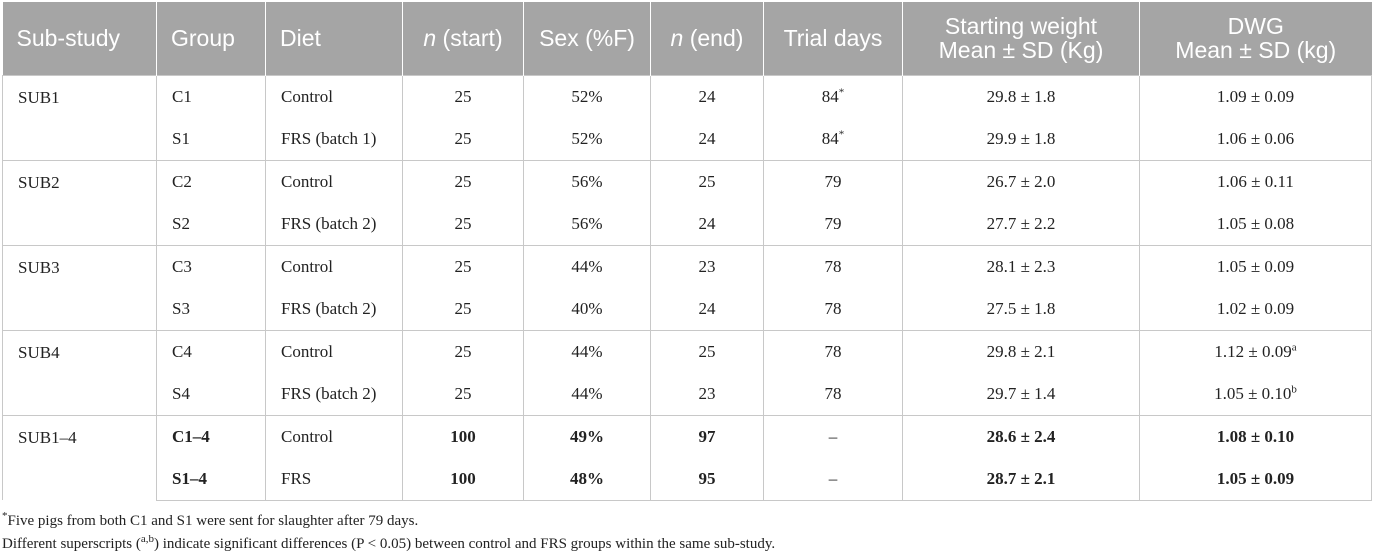 This screenshot has height=558, width=1375. What do you see at coordinates (79, 117) in the screenshot?
I see `cell-substudy: SUB1` at bounding box center [79, 117].